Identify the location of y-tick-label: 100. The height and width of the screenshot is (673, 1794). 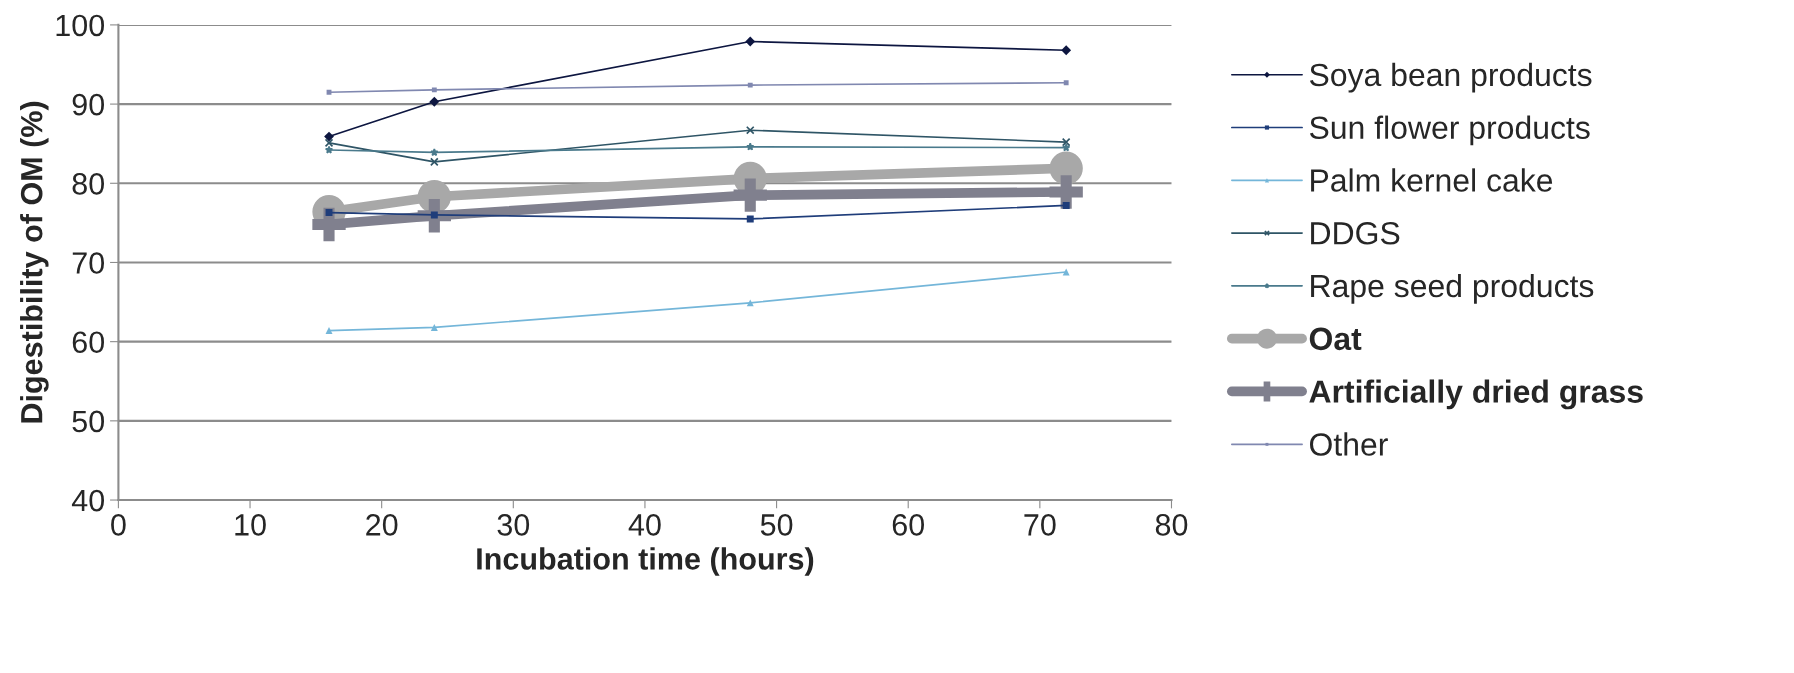
(80, 25).